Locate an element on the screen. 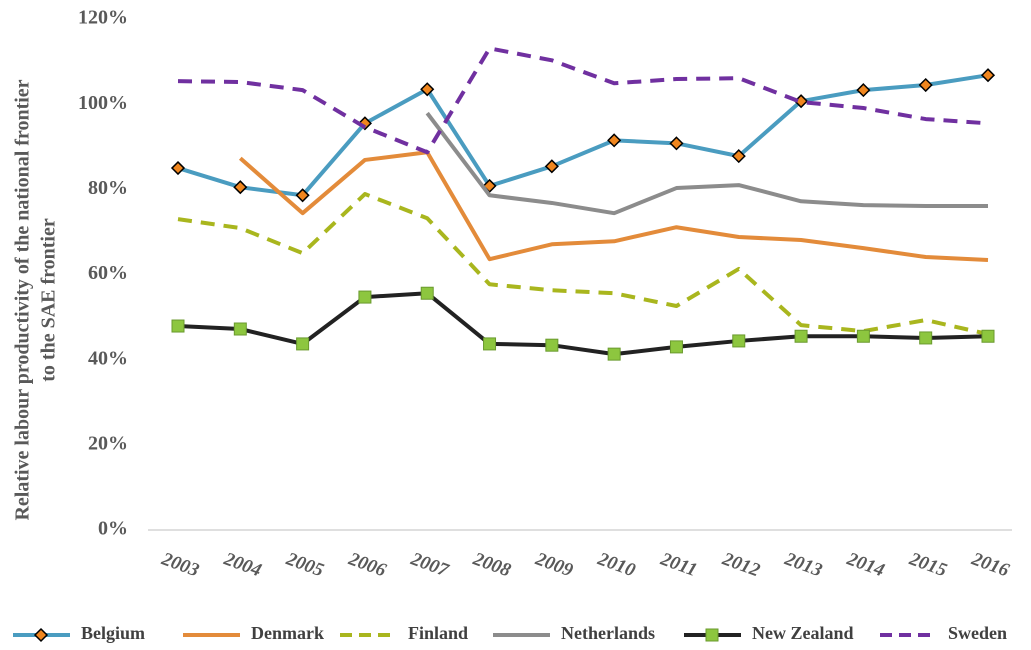 The width and height of the screenshot is (1031, 650). x-tick-label: 2015 is located at coordinates (928, 564).